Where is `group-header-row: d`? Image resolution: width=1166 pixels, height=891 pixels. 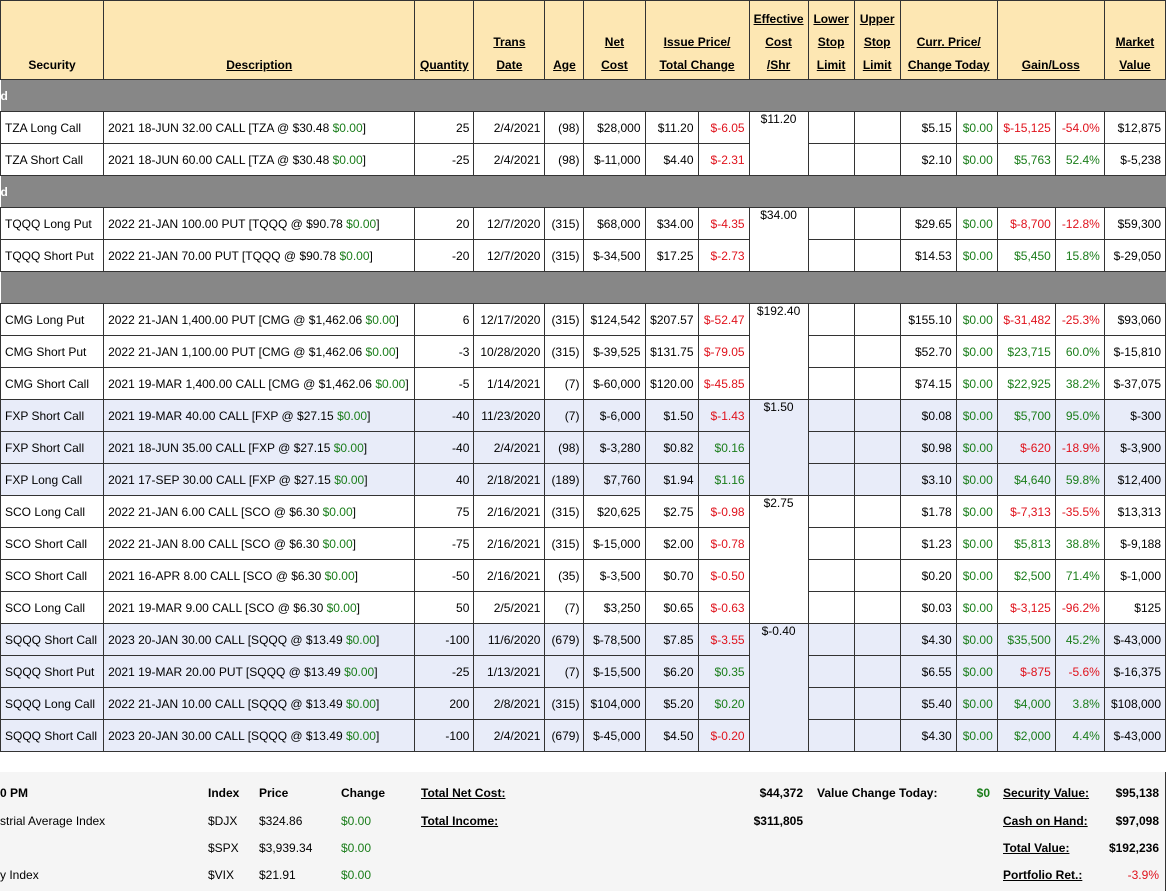
group-header-row: d is located at coordinates (583, 95).